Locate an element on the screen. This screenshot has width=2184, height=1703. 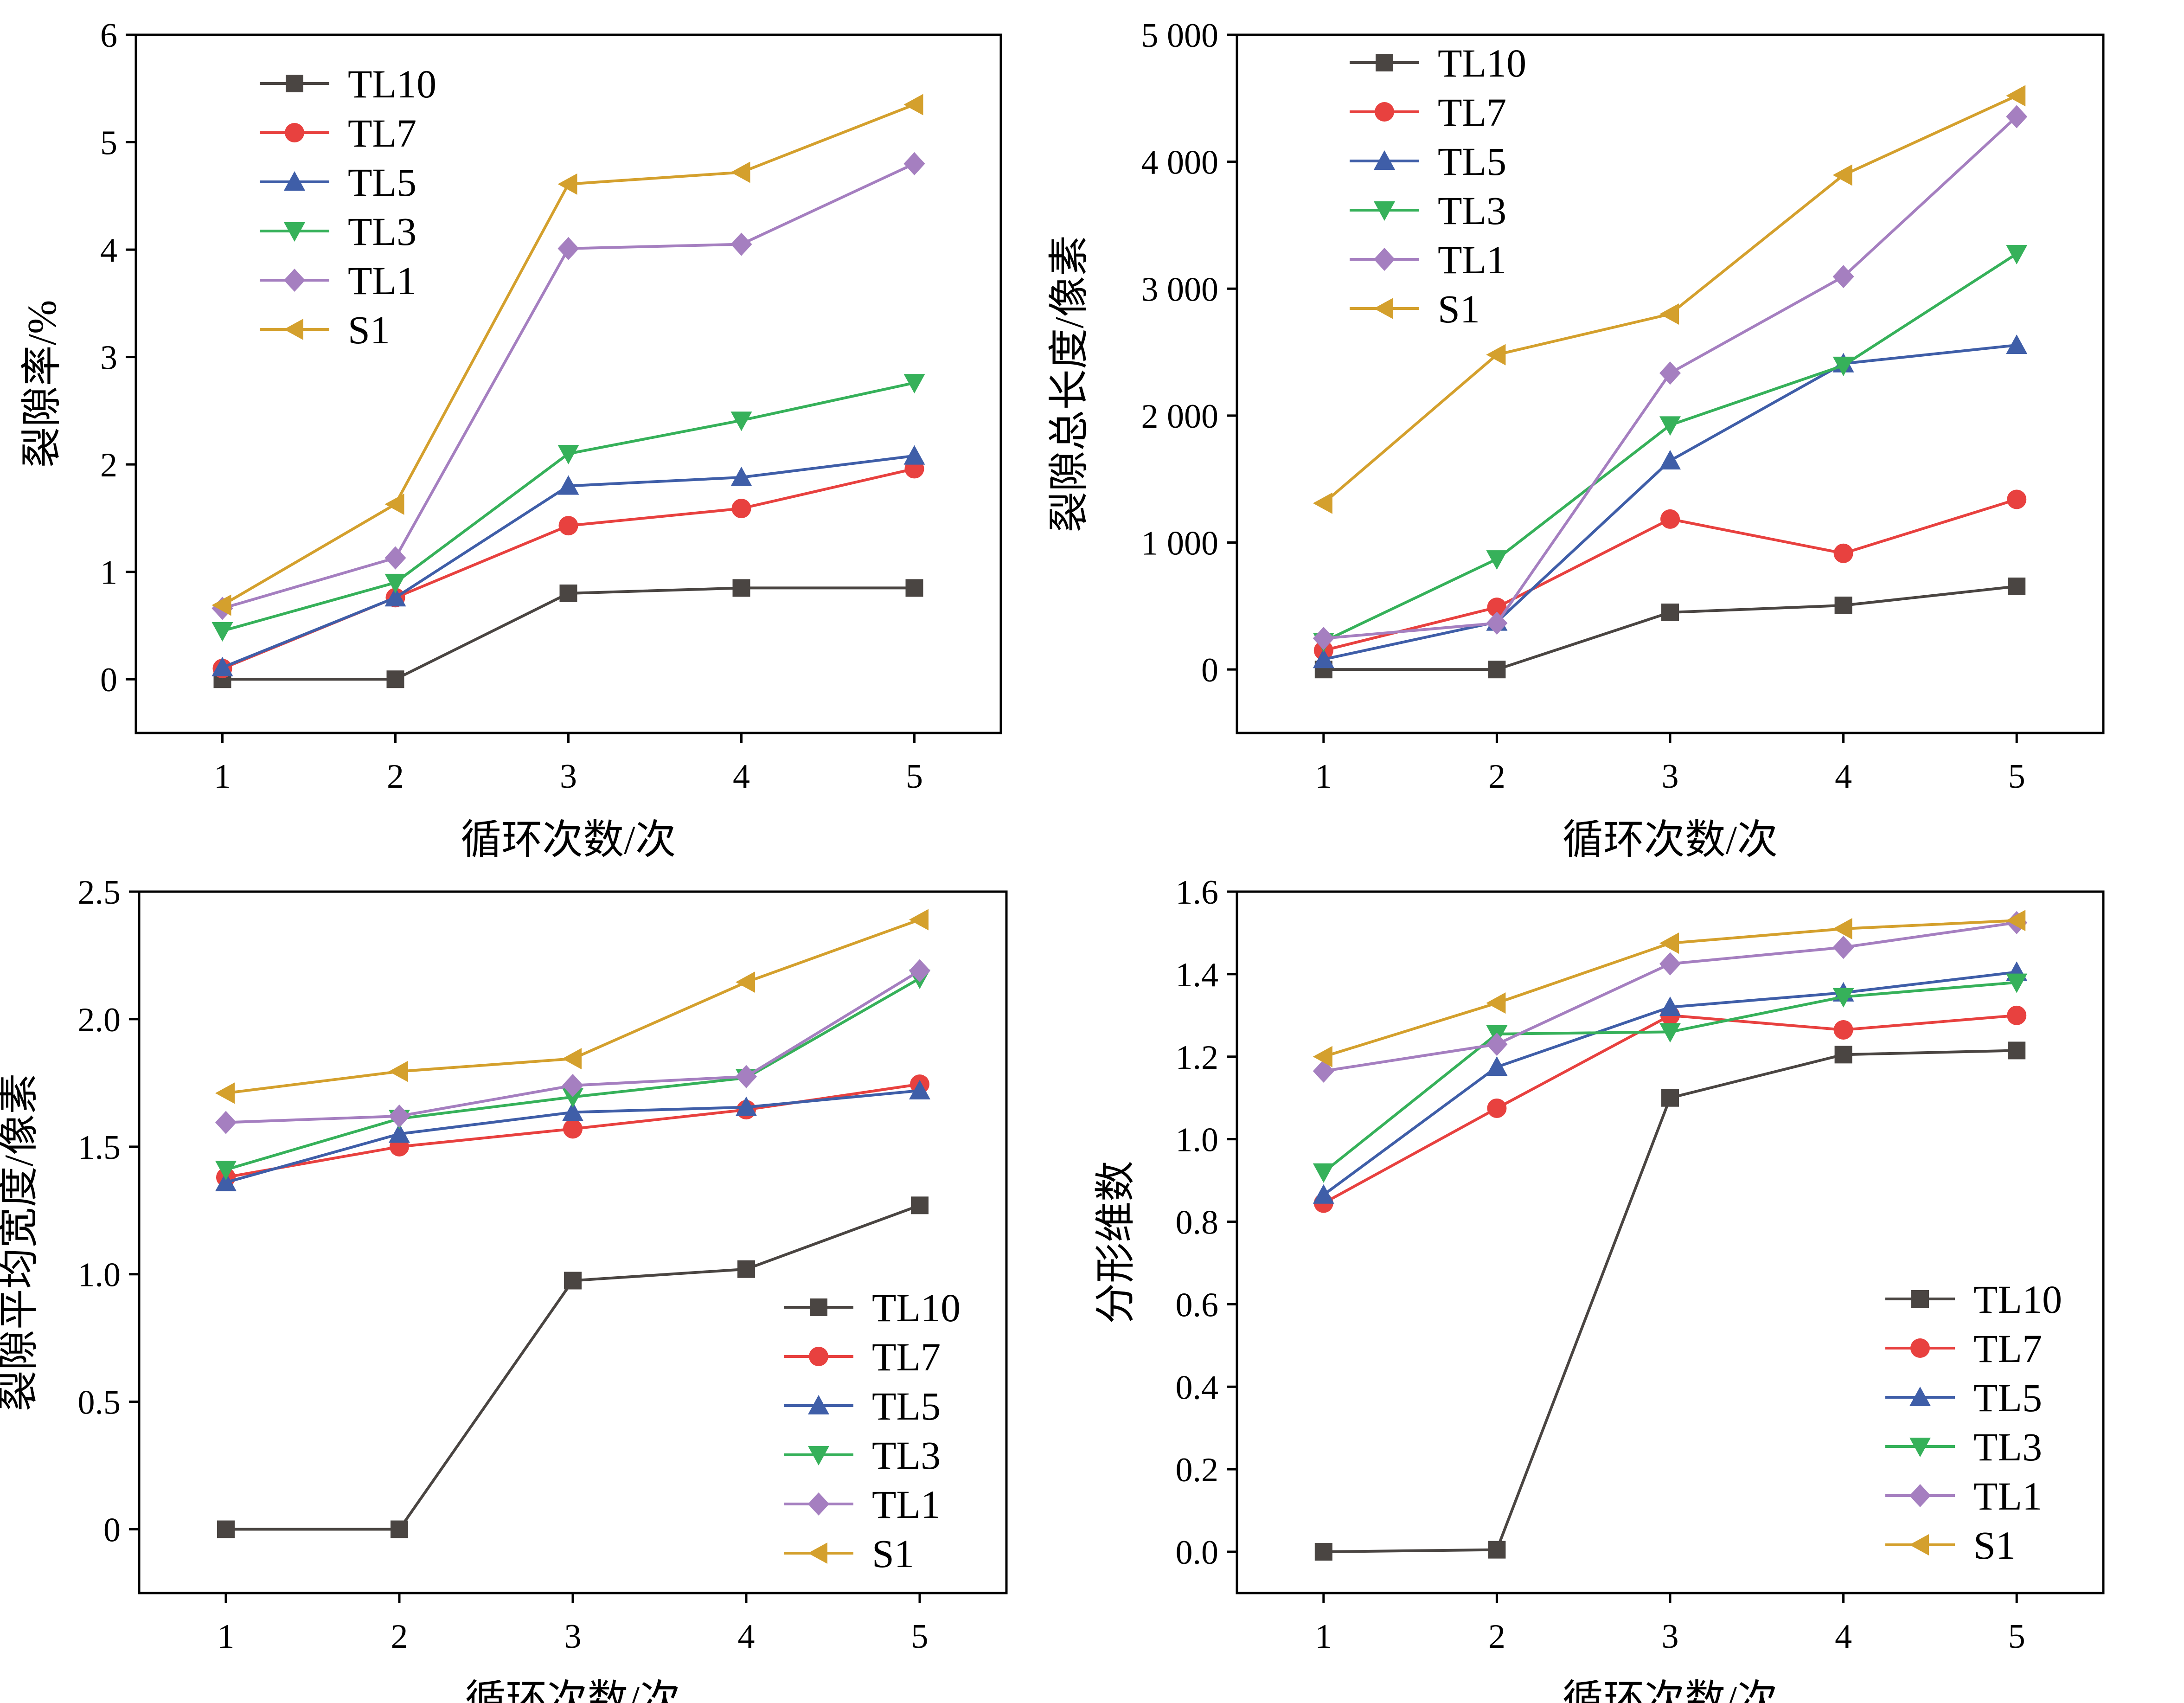
legend-item-tl3: TL3 is located at coordinates (862, 1455).